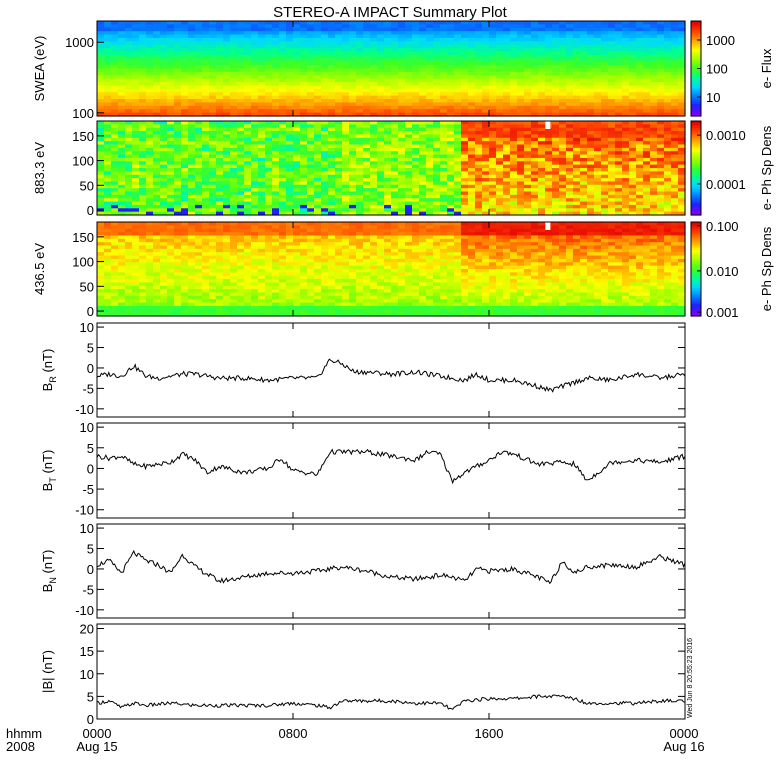  I want to click on colorbar-1-band, so click(696, 141).